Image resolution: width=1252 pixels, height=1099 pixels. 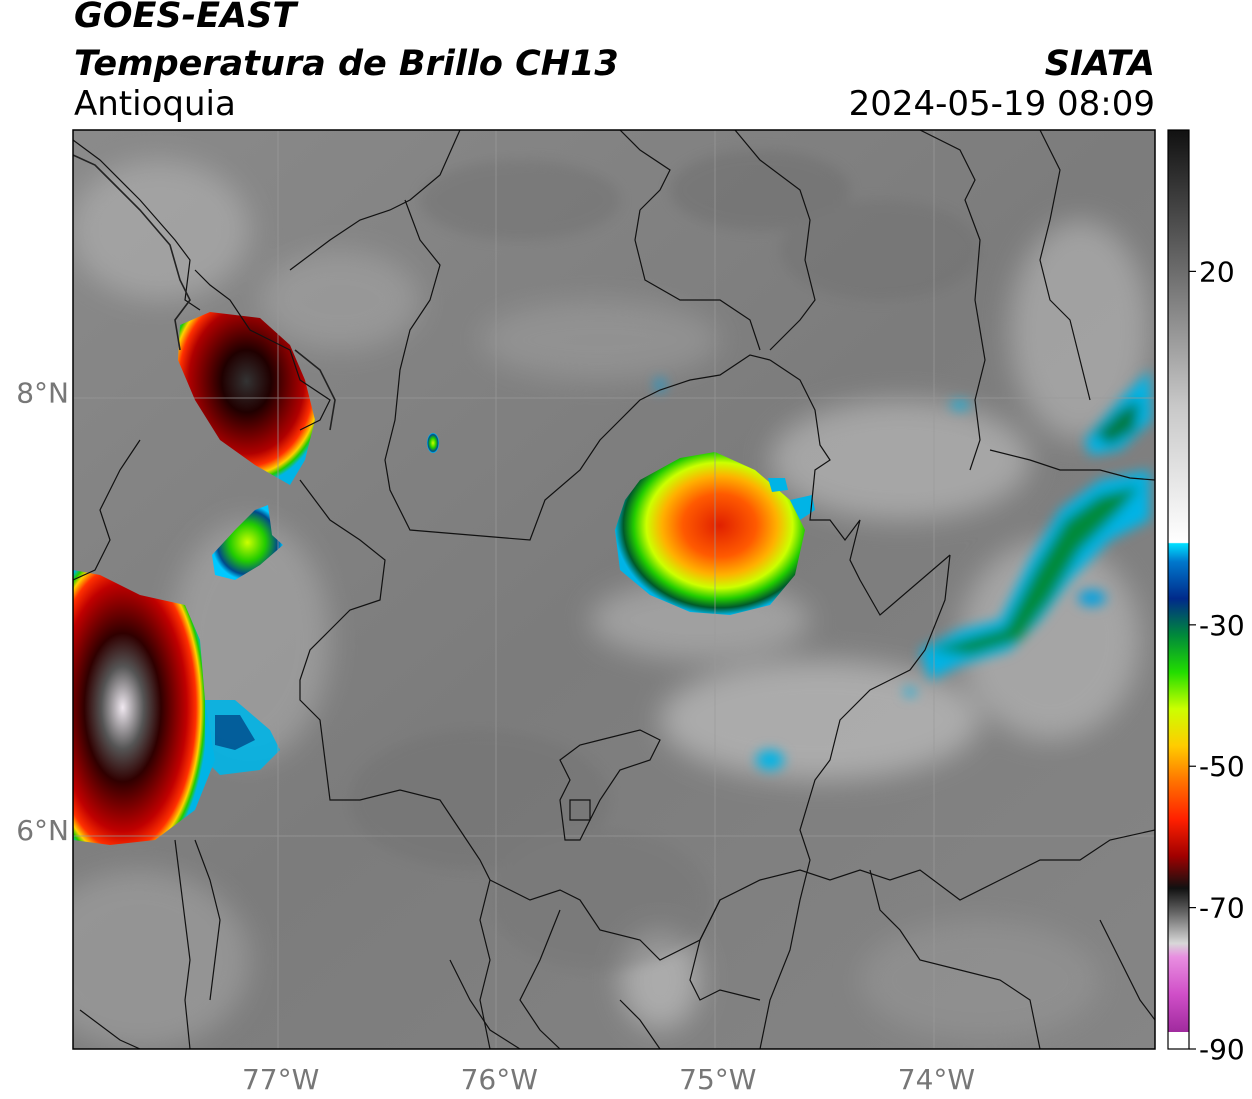 I want to click on lat-tick-label: 6°N, so click(x=42, y=830).